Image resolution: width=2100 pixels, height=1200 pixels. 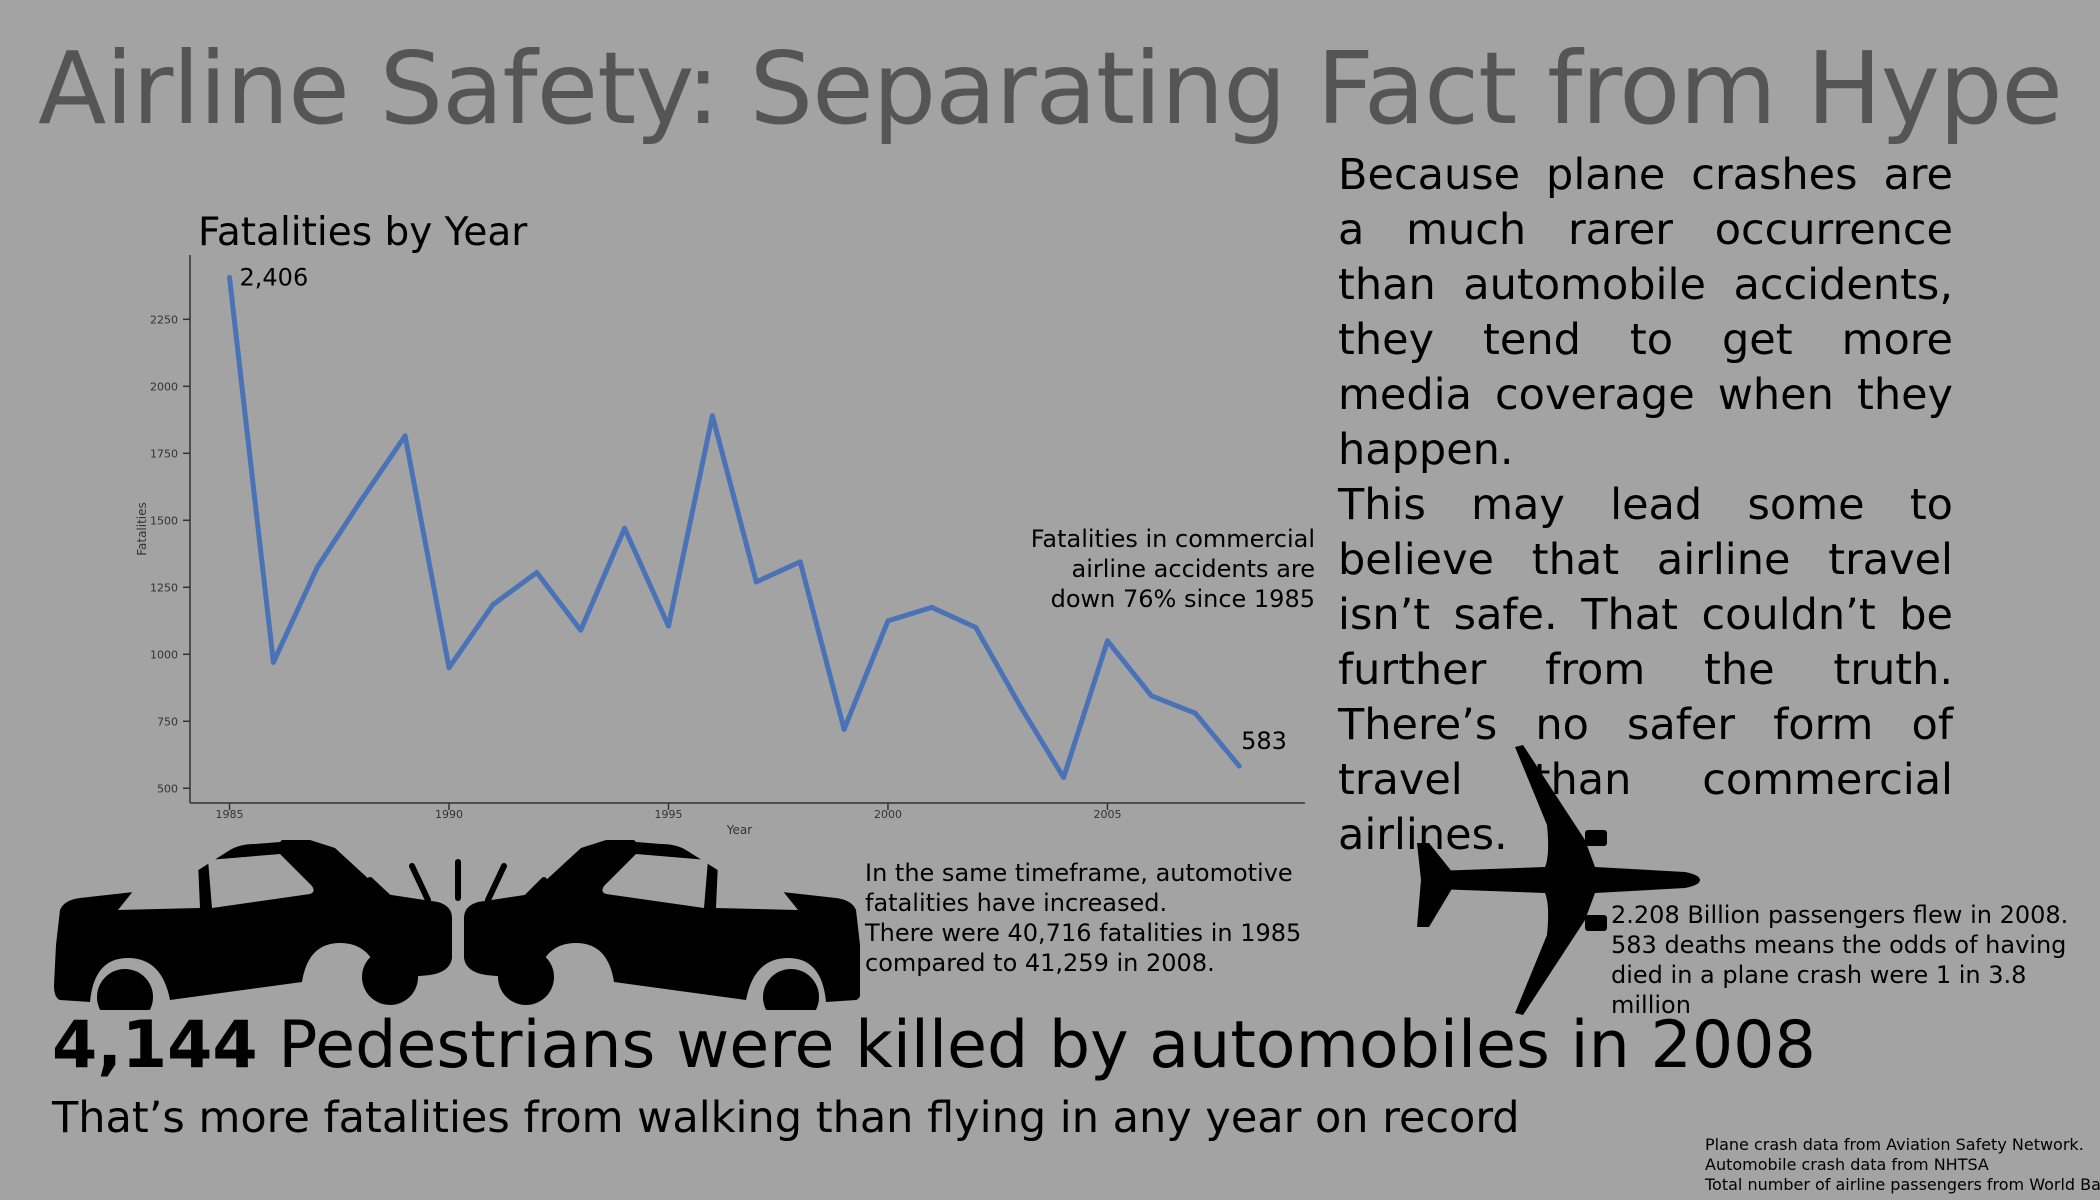 What do you see at coordinates (1182, 599) in the screenshot?
I see `decline-annotation-line: down 76% since 1985` at bounding box center [1182, 599].